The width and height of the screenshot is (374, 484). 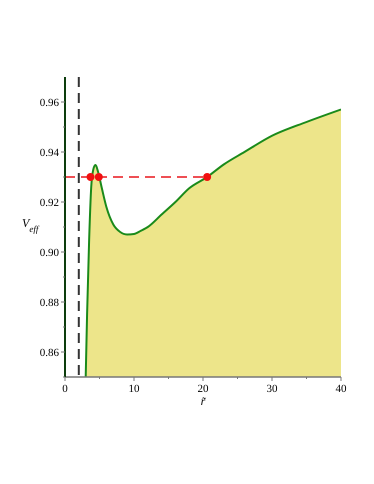 I want to click on y-tick-label: 0.88, so click(x=50, y=303).